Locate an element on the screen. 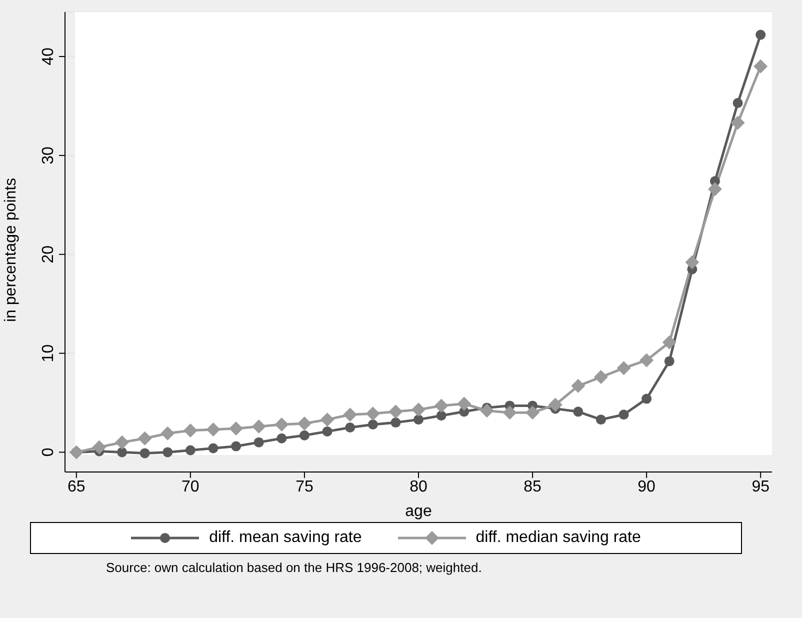 The height and width of the screenshot is (618, 802). y-tick-label: 20 is located at coordinates (48, 254).